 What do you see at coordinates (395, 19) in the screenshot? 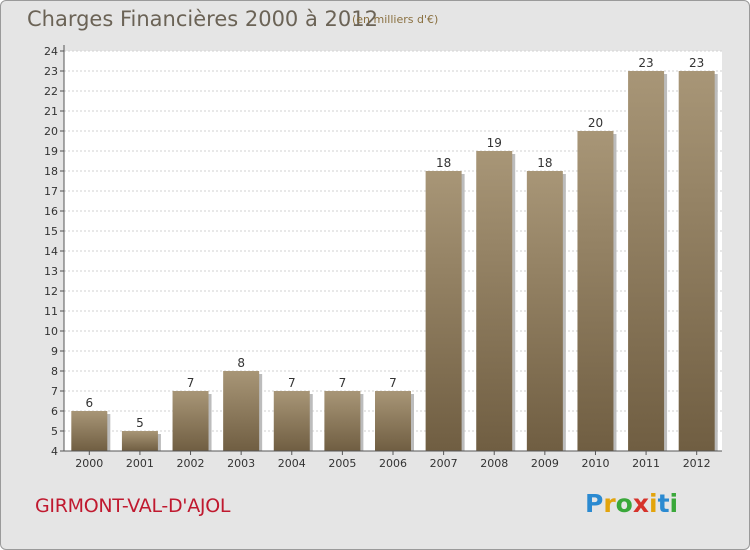
I see `chart-subtitle: (en milliers d'€)` at bounding box center [395, 19].